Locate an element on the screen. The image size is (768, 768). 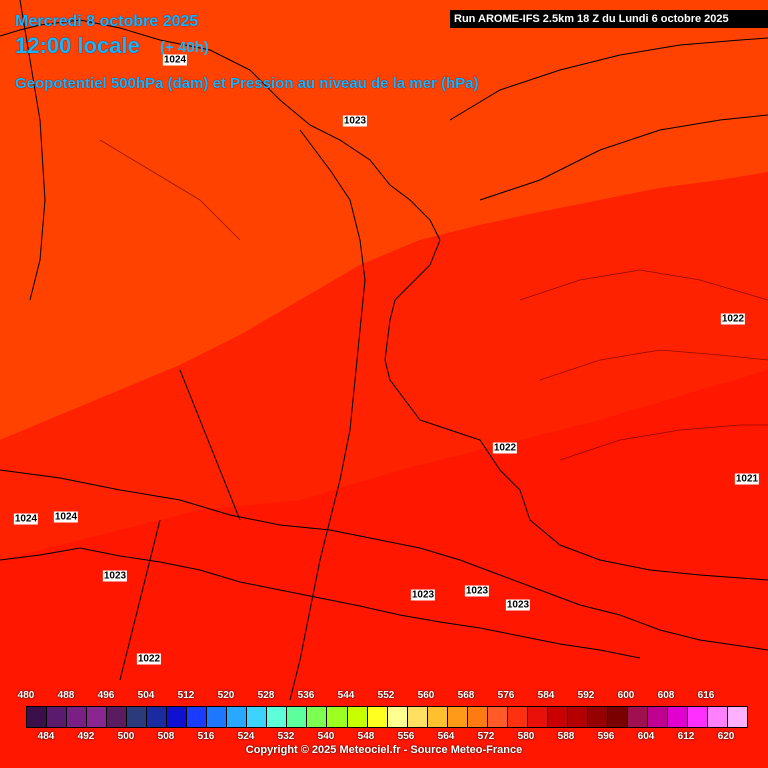
legend-tick: 576 is located at coordinates (506, 695).